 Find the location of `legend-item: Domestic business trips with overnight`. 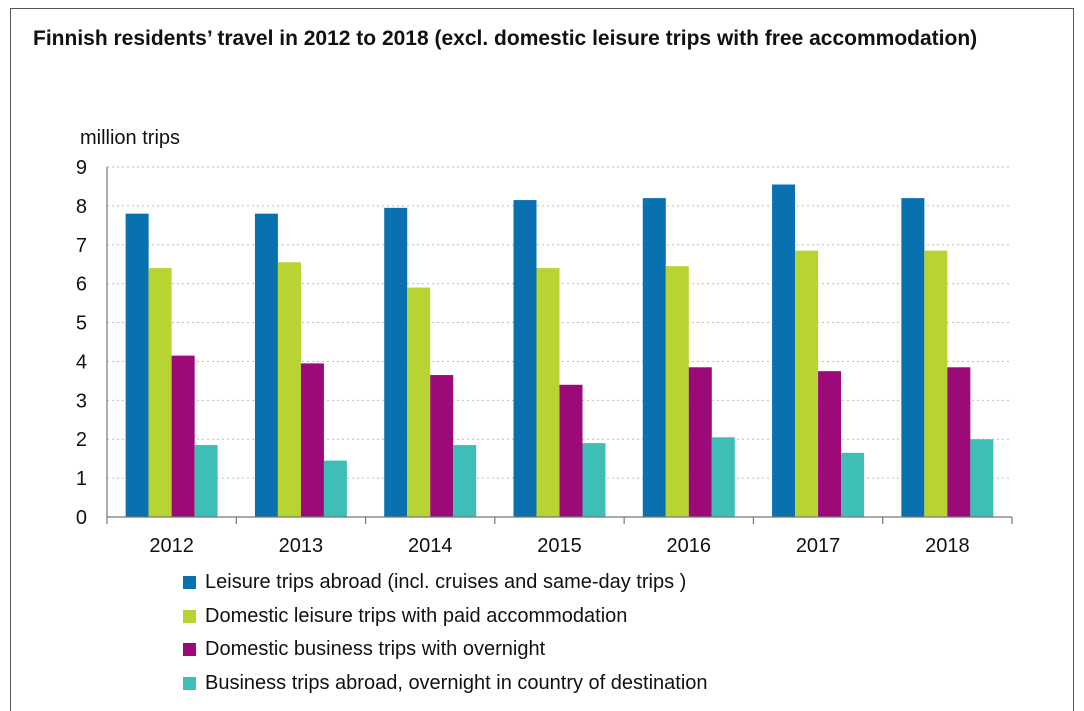

legend-item: Domestic business trips with overnight is located at coordinates (445, 650).